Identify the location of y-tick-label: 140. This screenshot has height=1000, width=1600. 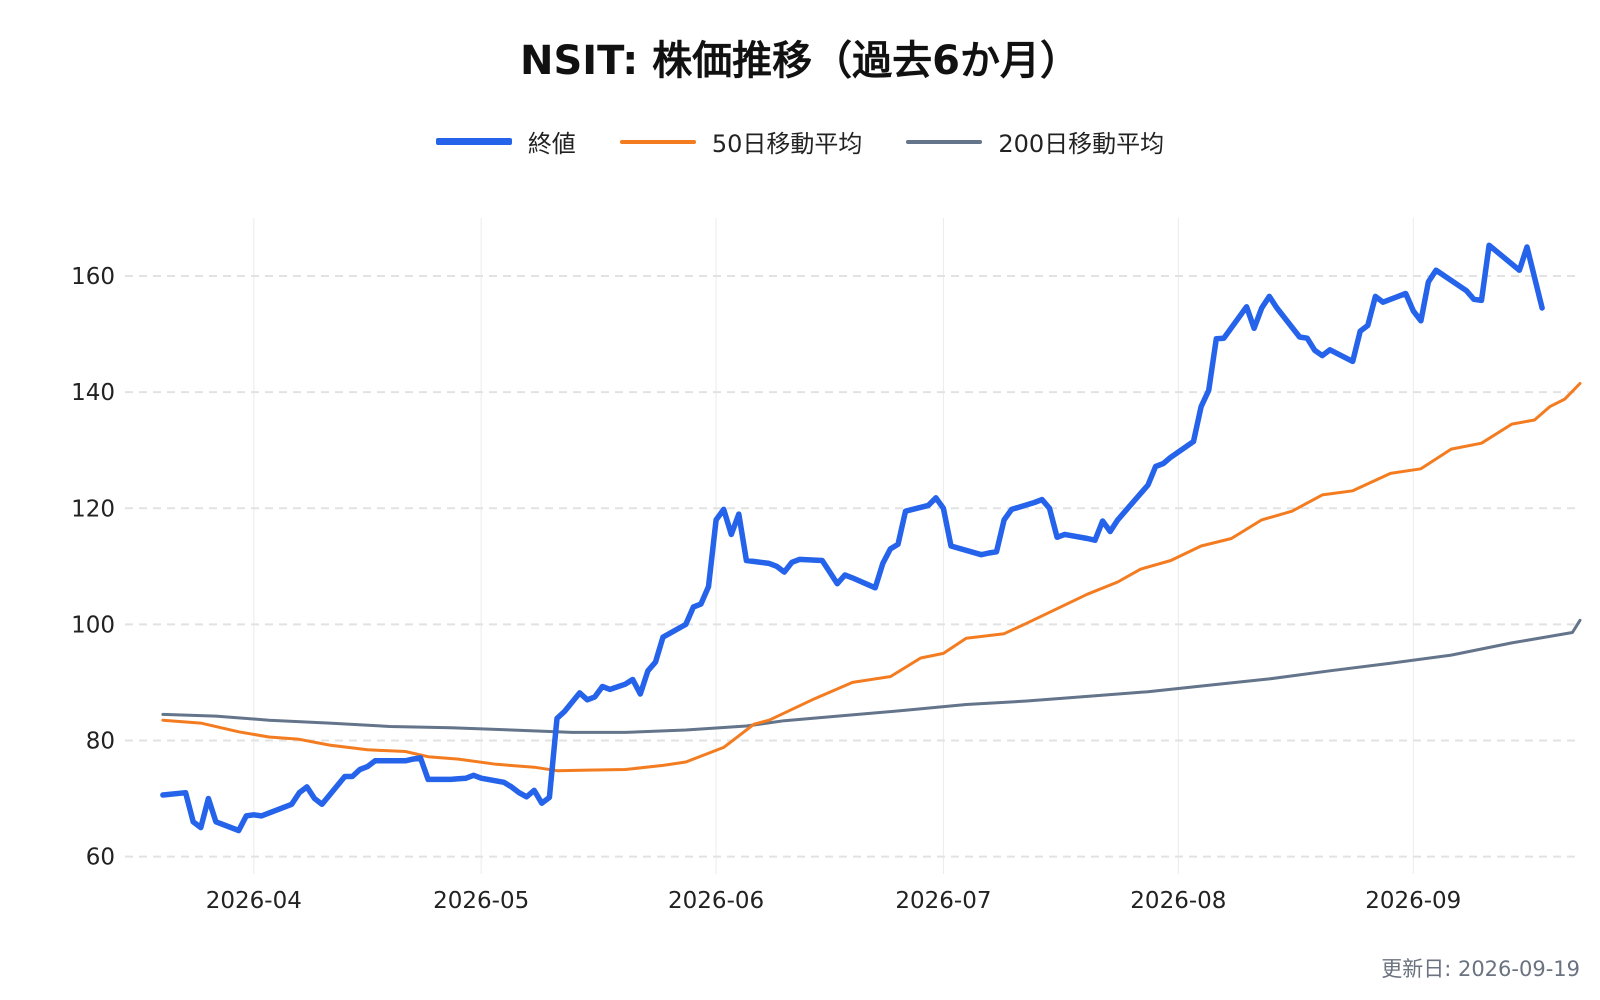
(93, 393).